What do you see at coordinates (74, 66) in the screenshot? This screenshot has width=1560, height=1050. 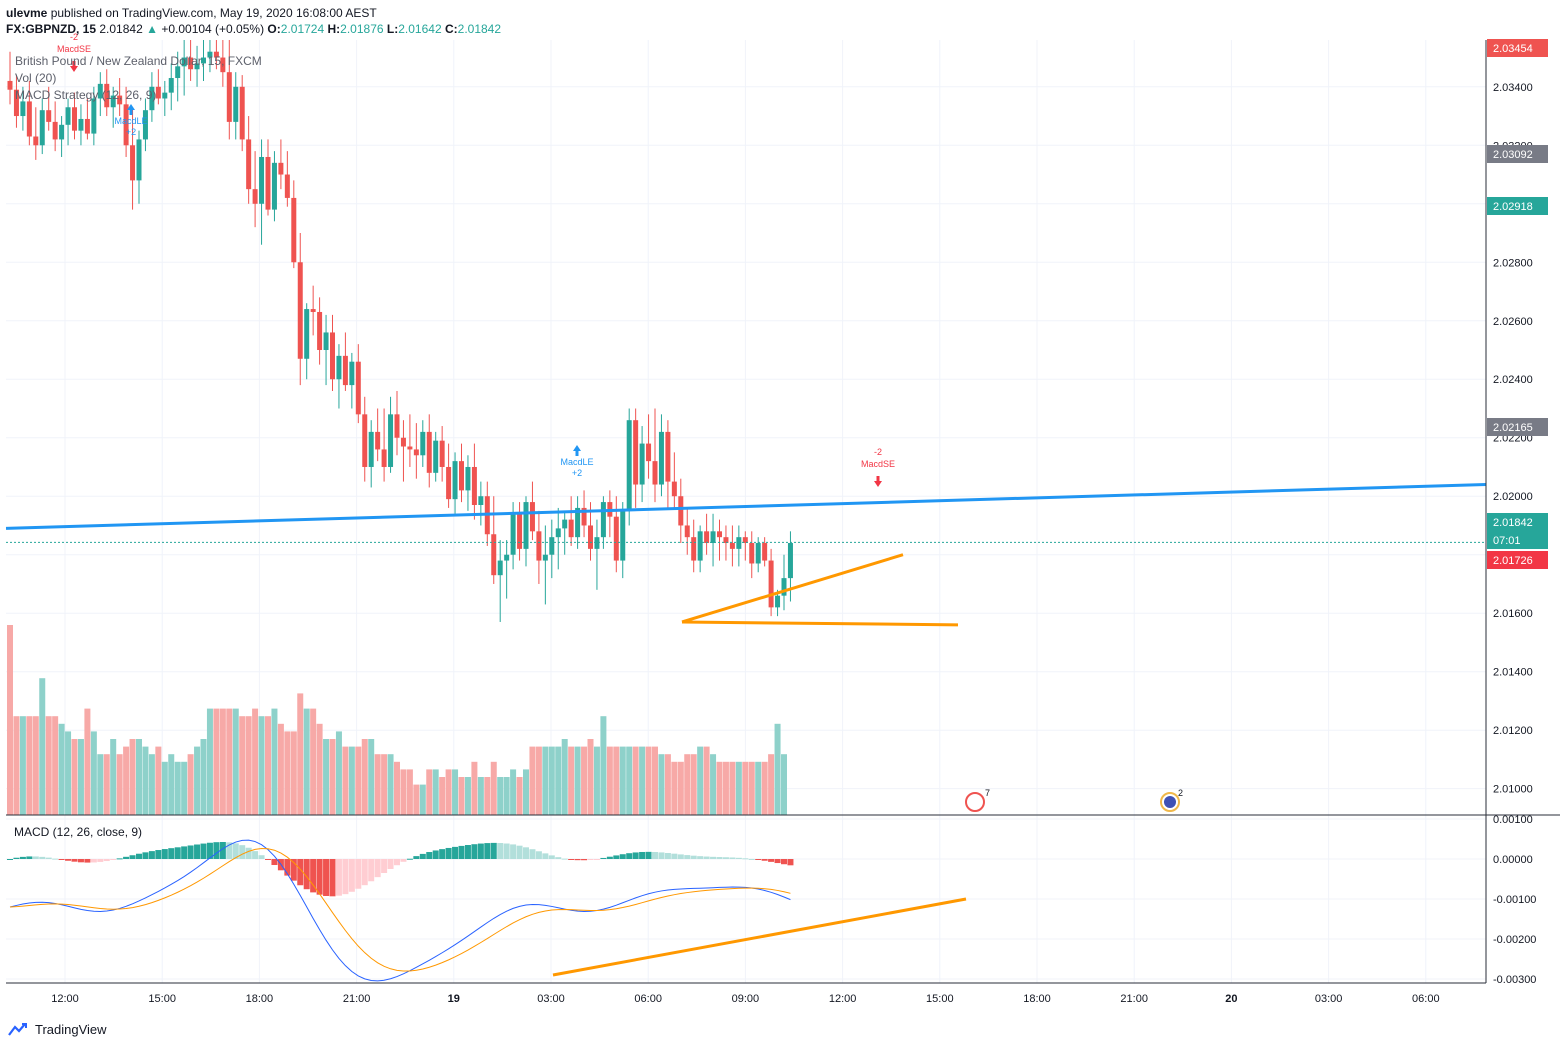 I see `short-entry-arrow-icon` at bounding box center [74, 66].